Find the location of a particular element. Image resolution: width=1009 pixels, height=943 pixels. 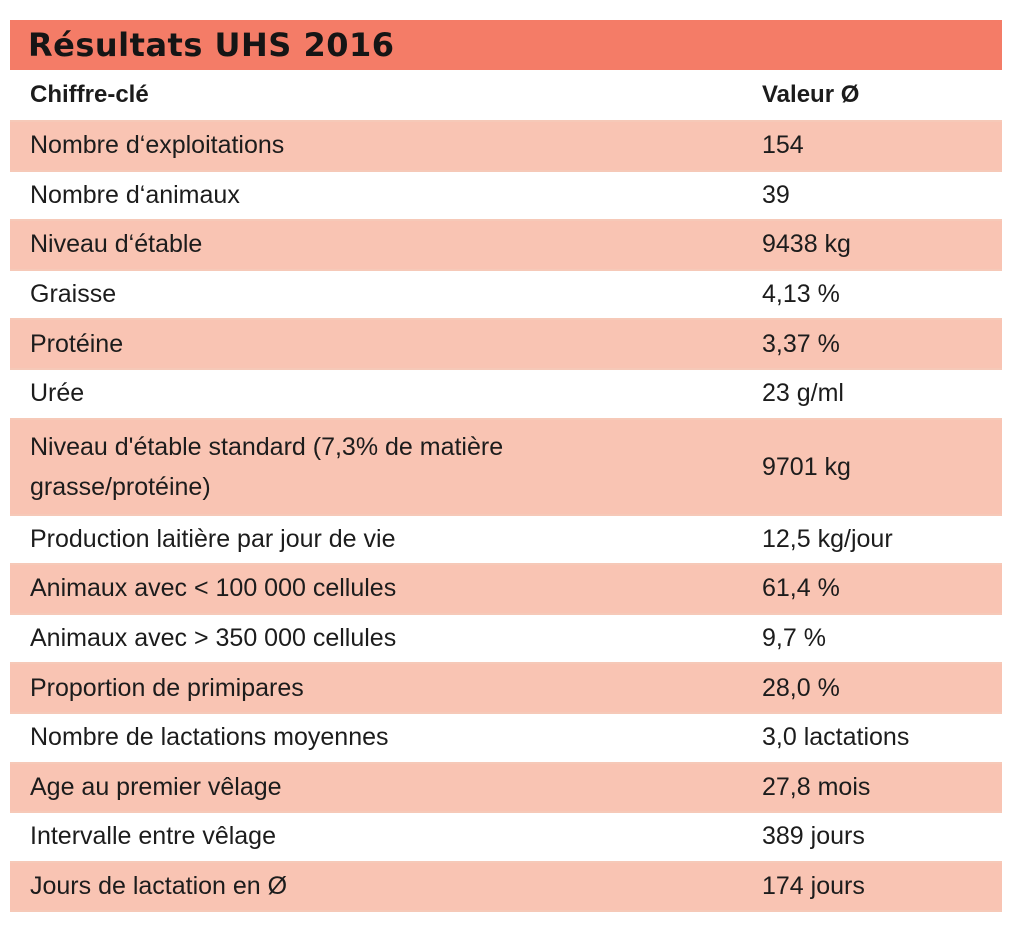

row-key: Niveau d‘étable is located at coordinates (116, 244).